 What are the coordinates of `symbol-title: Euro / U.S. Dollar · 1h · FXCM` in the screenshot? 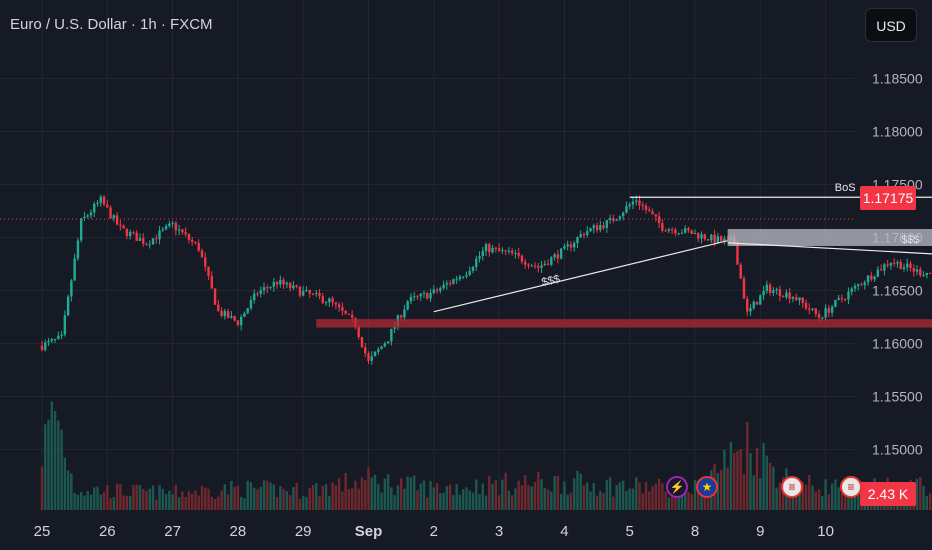 It's located at (111, 24).